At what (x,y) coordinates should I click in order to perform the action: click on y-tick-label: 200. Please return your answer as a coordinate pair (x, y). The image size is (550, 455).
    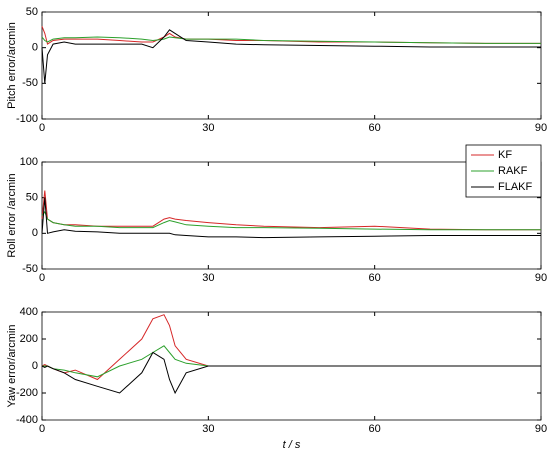
    Looking at the image, I should click on (29, 339).